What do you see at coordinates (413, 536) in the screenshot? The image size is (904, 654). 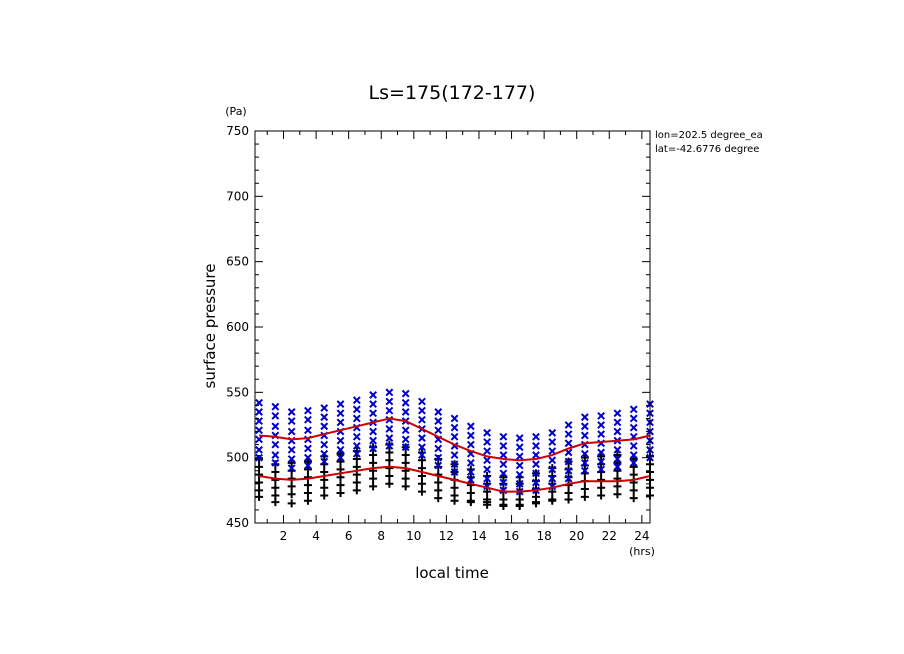 I see `x-tick-label: 10` at bounding box center [413, 536].